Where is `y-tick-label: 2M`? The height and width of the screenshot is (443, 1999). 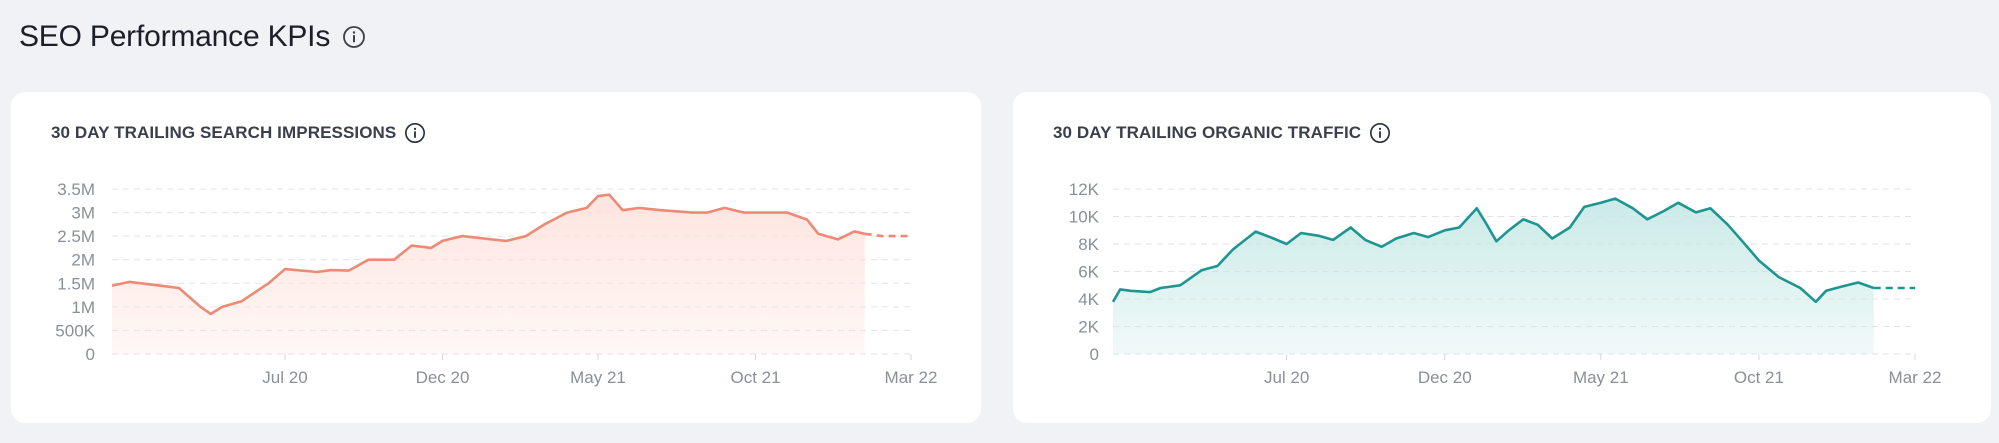
y-tick-label: 2M is located at coordinates (83, 260).